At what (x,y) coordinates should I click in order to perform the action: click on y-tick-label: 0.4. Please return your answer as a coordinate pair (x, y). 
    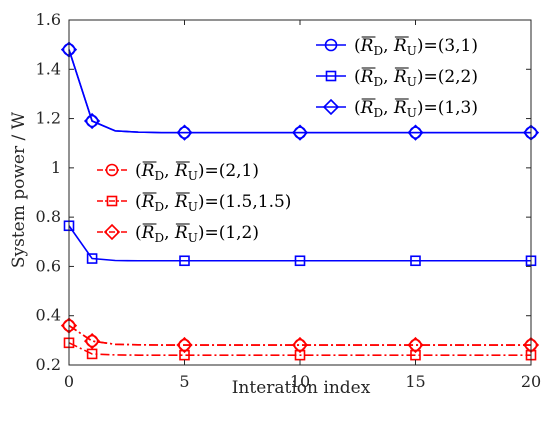
    Looking at the image, I should click on (48, 315).